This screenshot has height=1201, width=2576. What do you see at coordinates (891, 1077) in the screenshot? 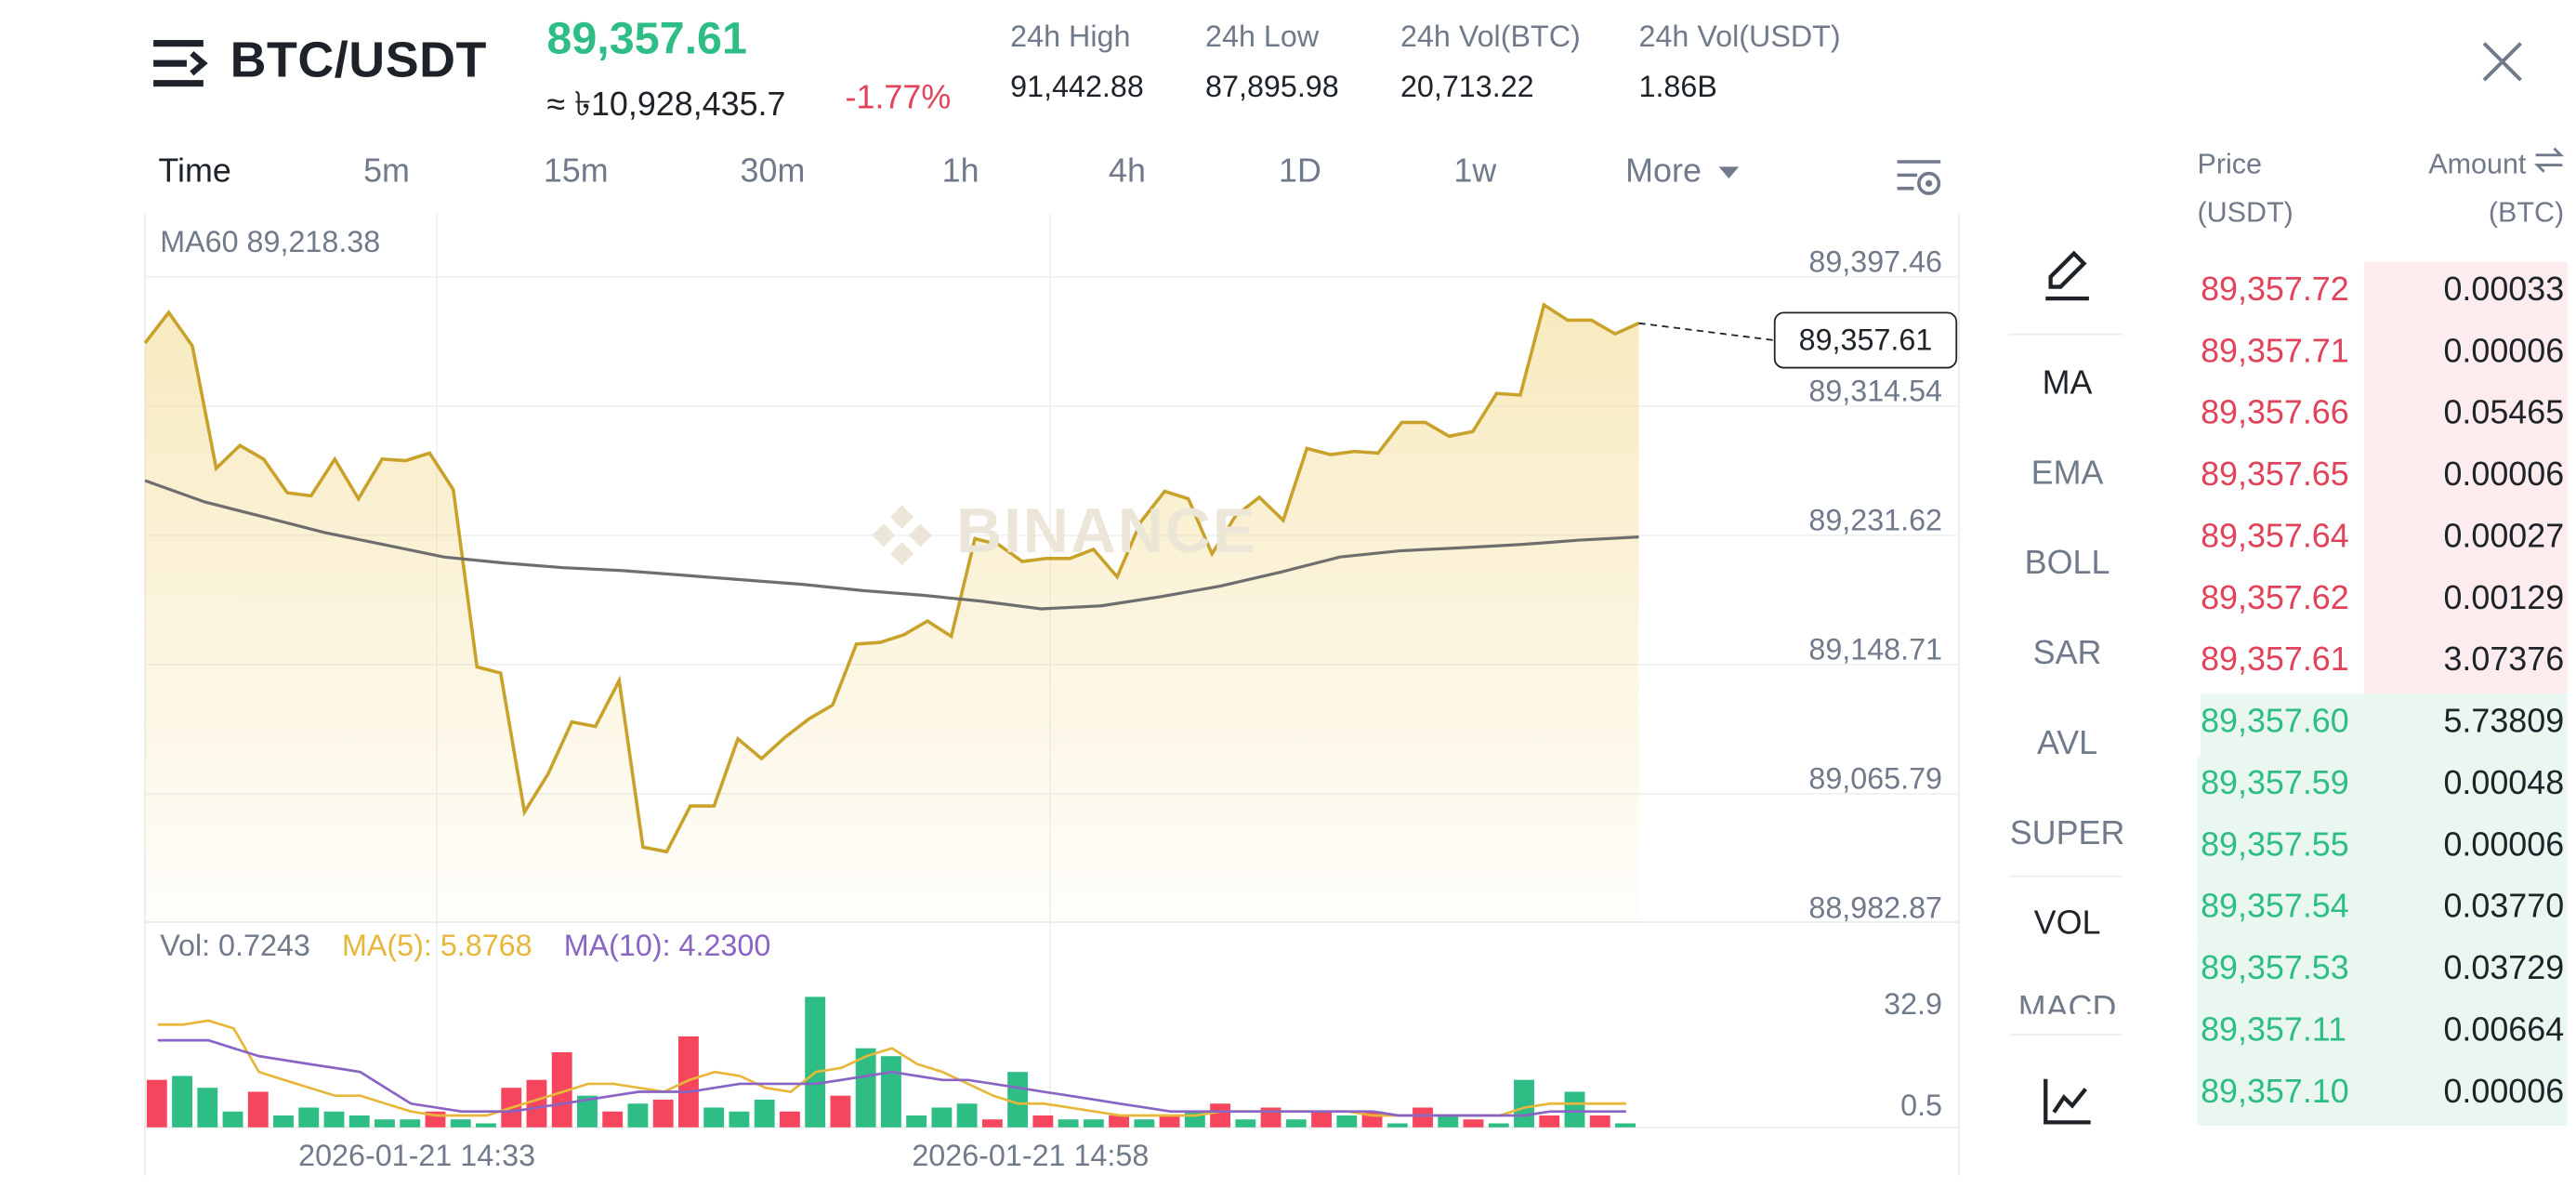
I see `volume-ma10-line` at bounding box center [891, 1077].